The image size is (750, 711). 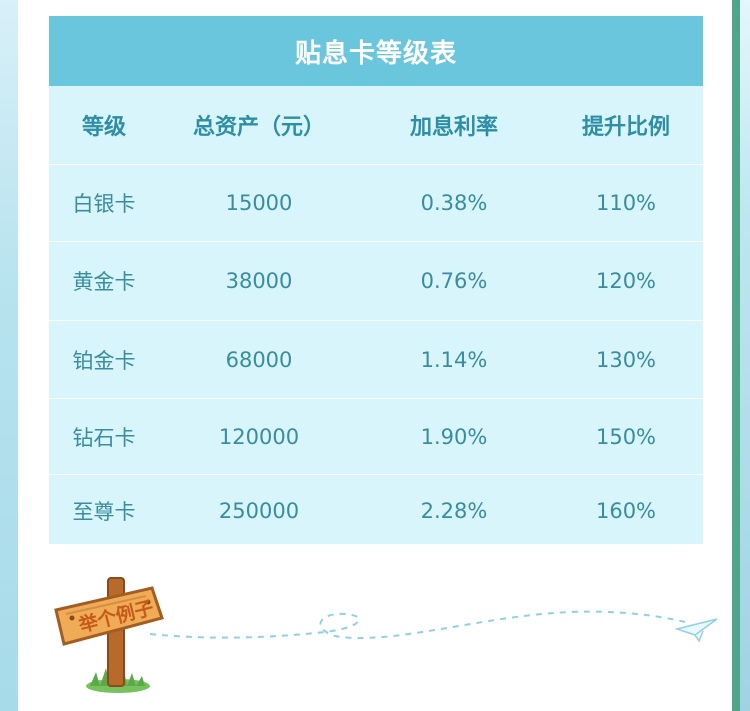 I want to click on paper-plane-icon, so click(x=696, y=630).